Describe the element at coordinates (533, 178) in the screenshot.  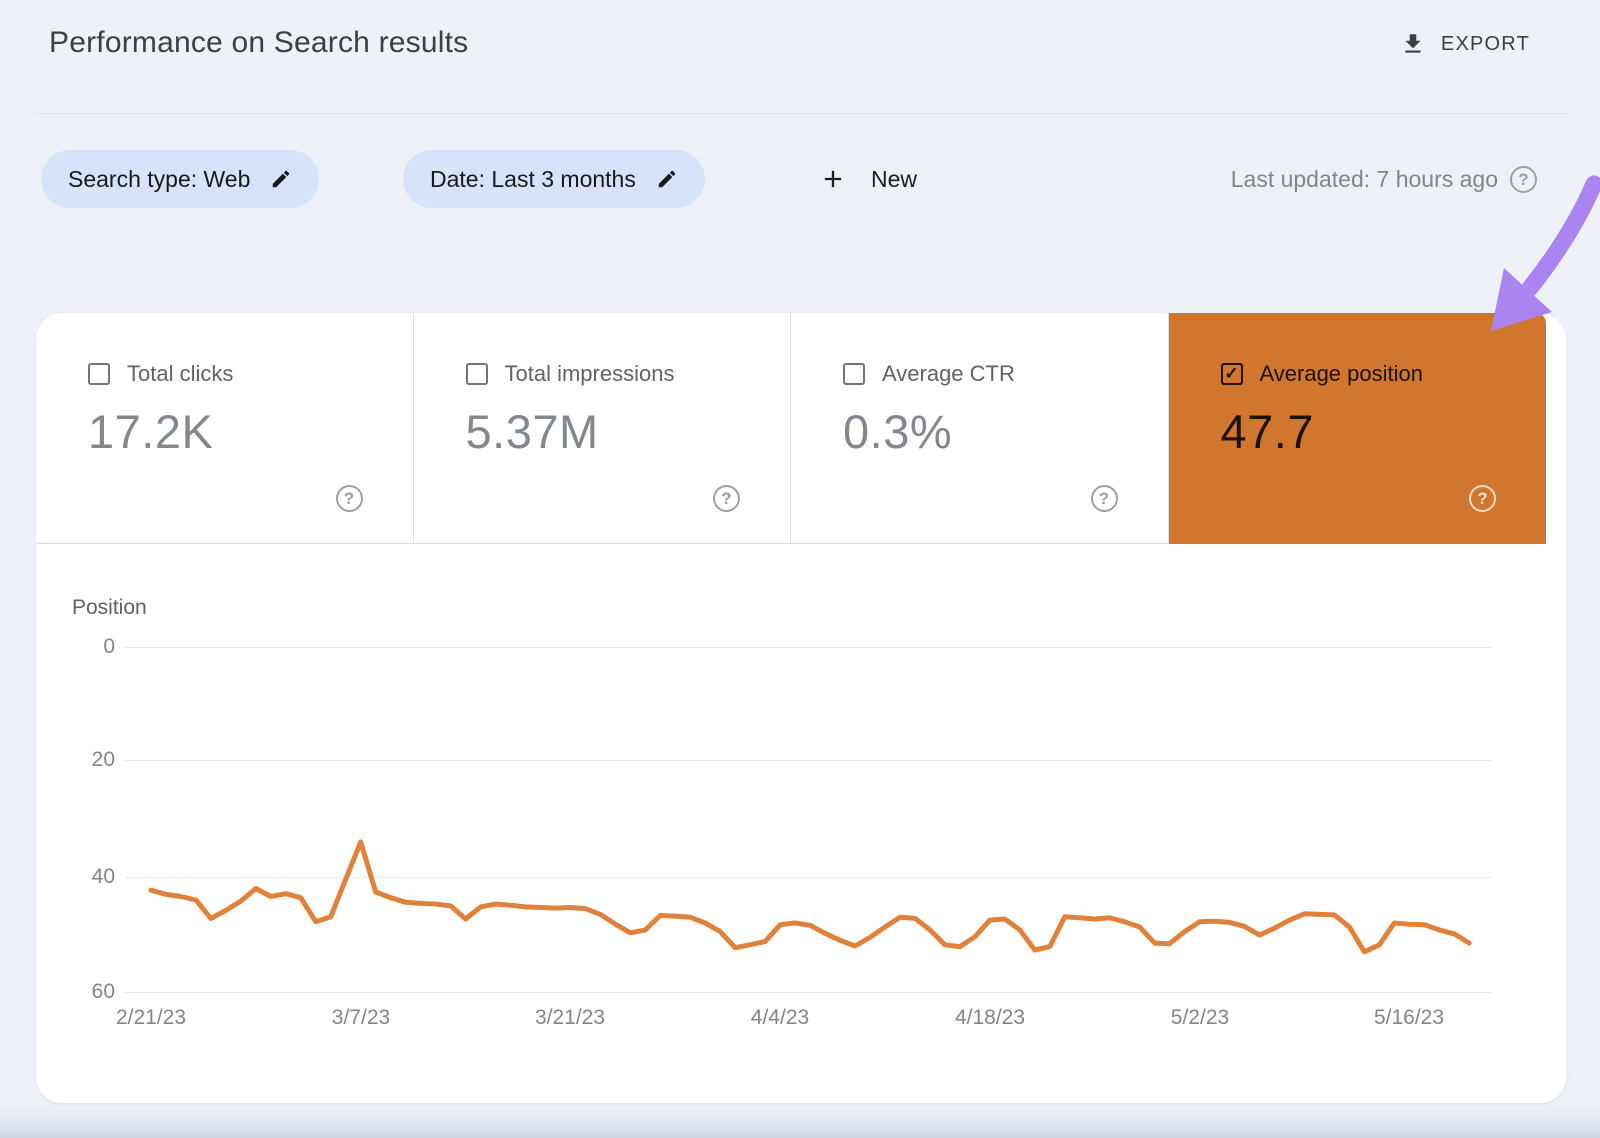
I see `date-chip-label: Date: Last 3 months` at that location.